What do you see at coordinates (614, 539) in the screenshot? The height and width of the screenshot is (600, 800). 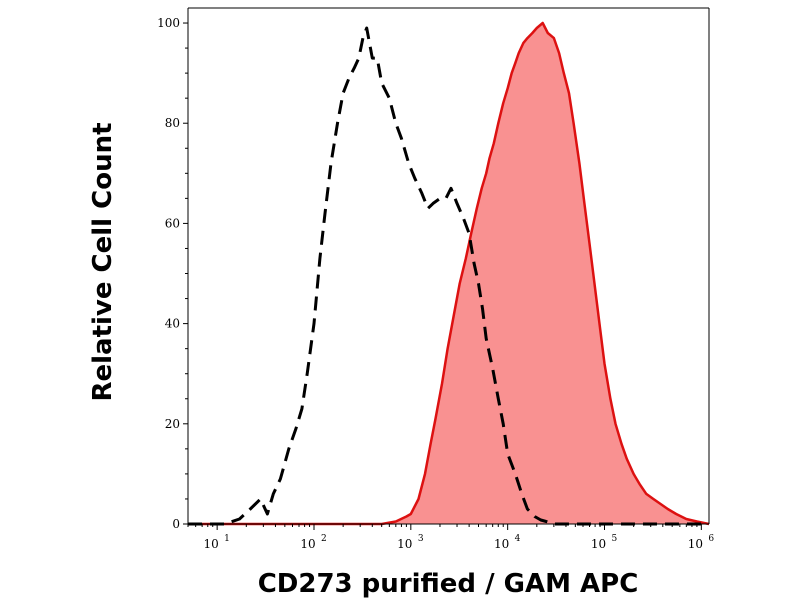 I see `x-tick-exponent: 5` at bounding box center [614, 539].